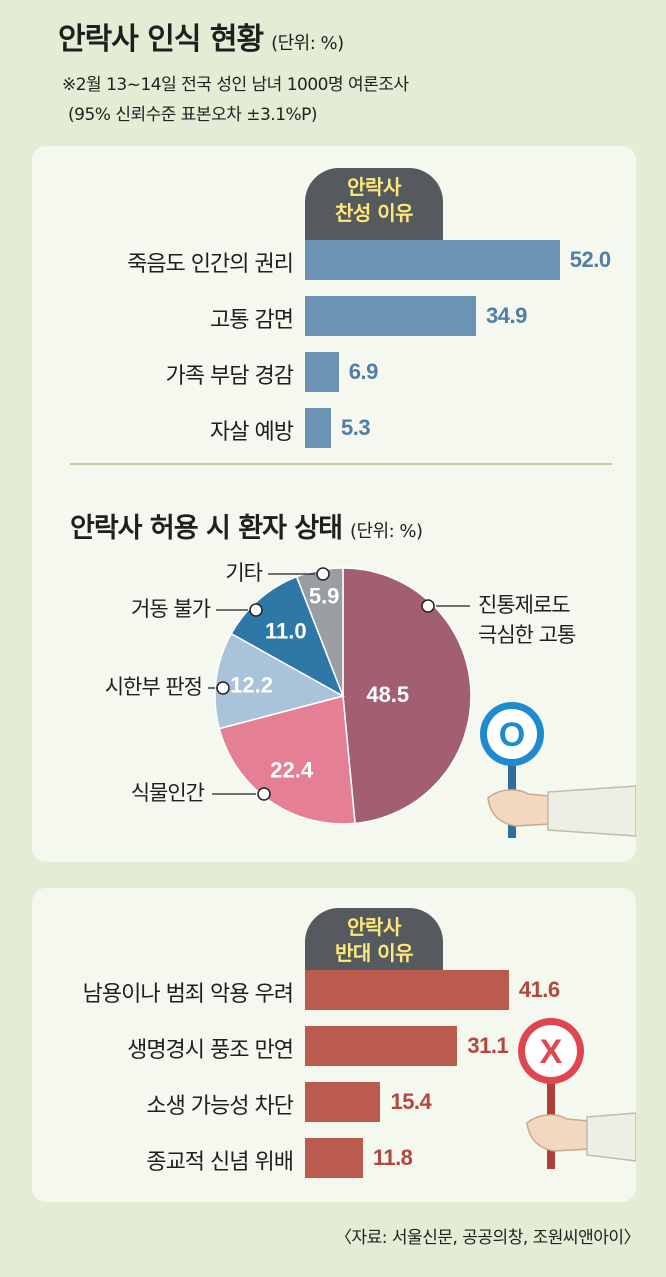 Image resolution: width=666 pixels, height=1277 pixels. What do you see at coordinates (488, 1045) in the screenshot?
I see `bar-value-label: 31.1` at bounding box center [488, 1045].